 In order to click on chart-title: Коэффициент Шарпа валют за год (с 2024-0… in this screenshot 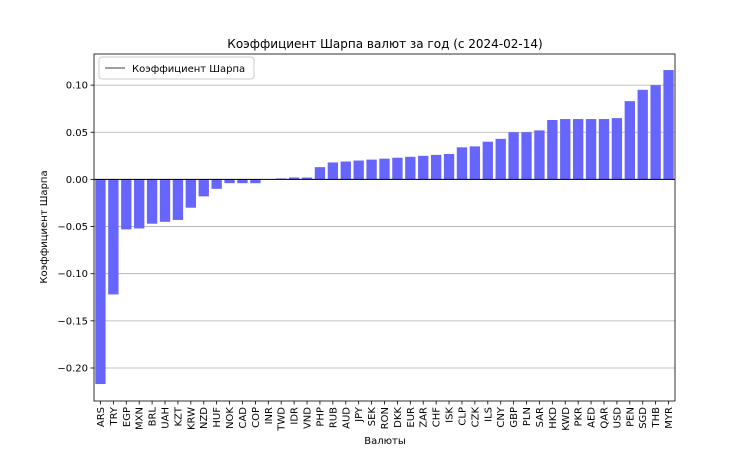, I will do `click(384, 44)`.